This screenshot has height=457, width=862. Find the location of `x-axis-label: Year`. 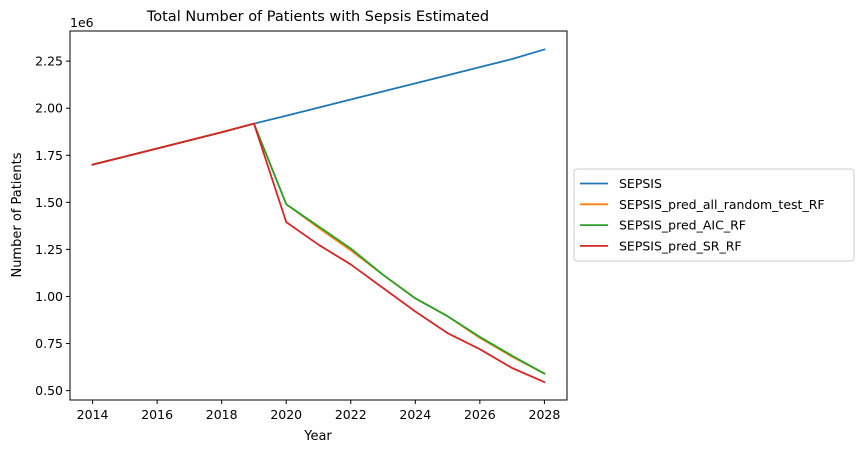

x-axis-label: Year is located at coordinates (317, 436).